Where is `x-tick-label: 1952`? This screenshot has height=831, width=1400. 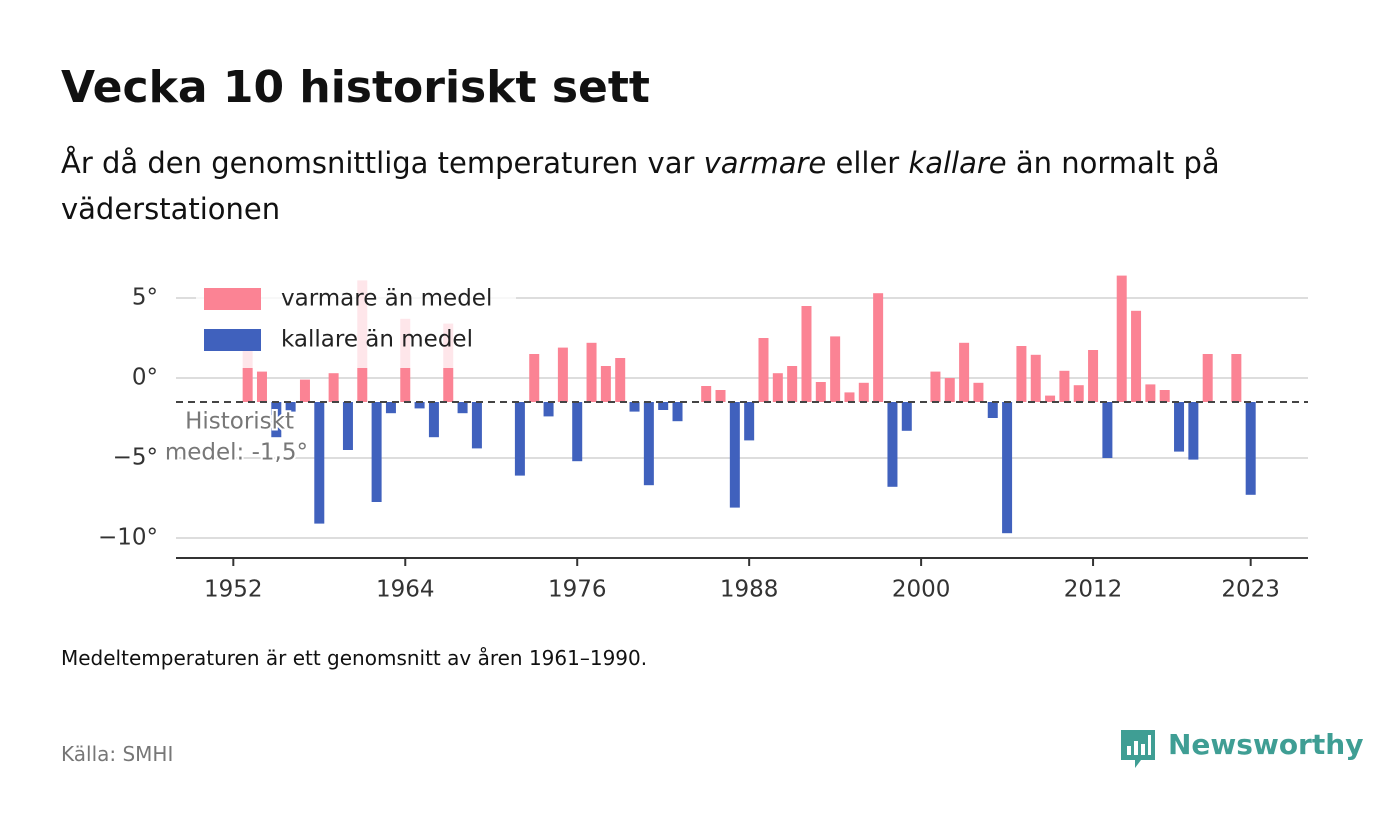
x-tick-label: 1952 is located at coordinates (233, 590).